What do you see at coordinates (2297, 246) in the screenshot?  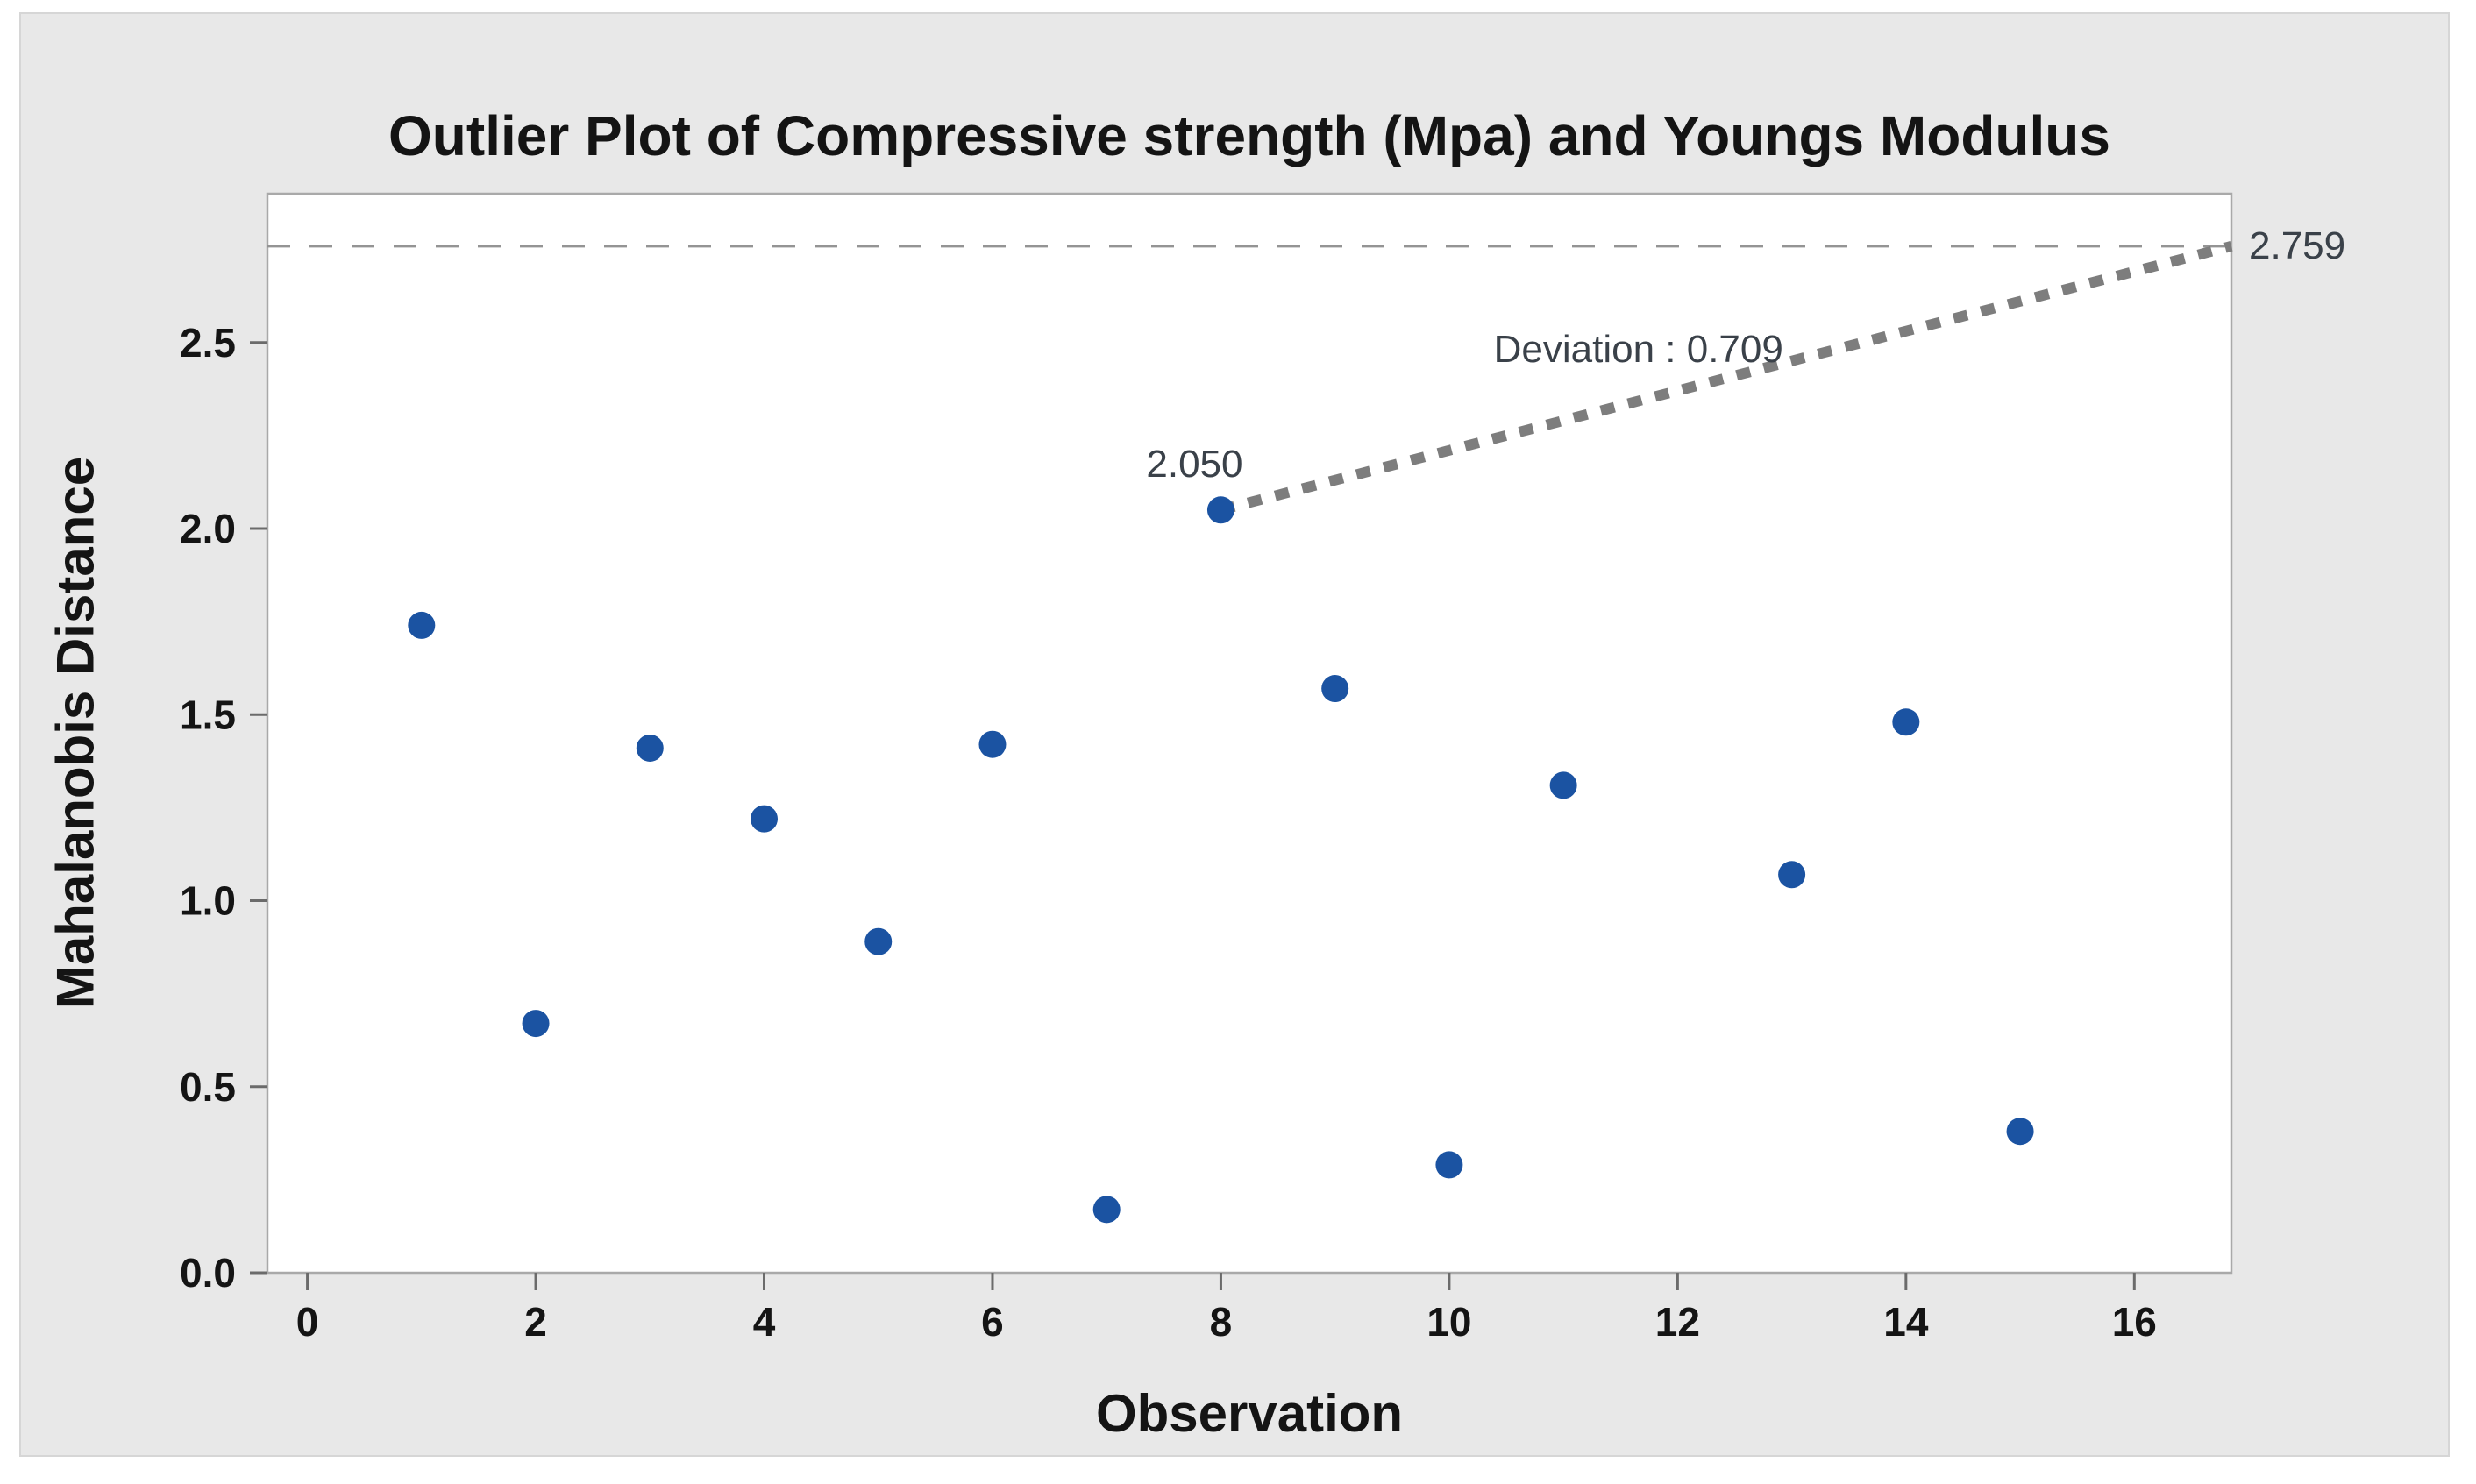 I see `reference-line-value-label: 2.759` at bounding box center [2297, 246].